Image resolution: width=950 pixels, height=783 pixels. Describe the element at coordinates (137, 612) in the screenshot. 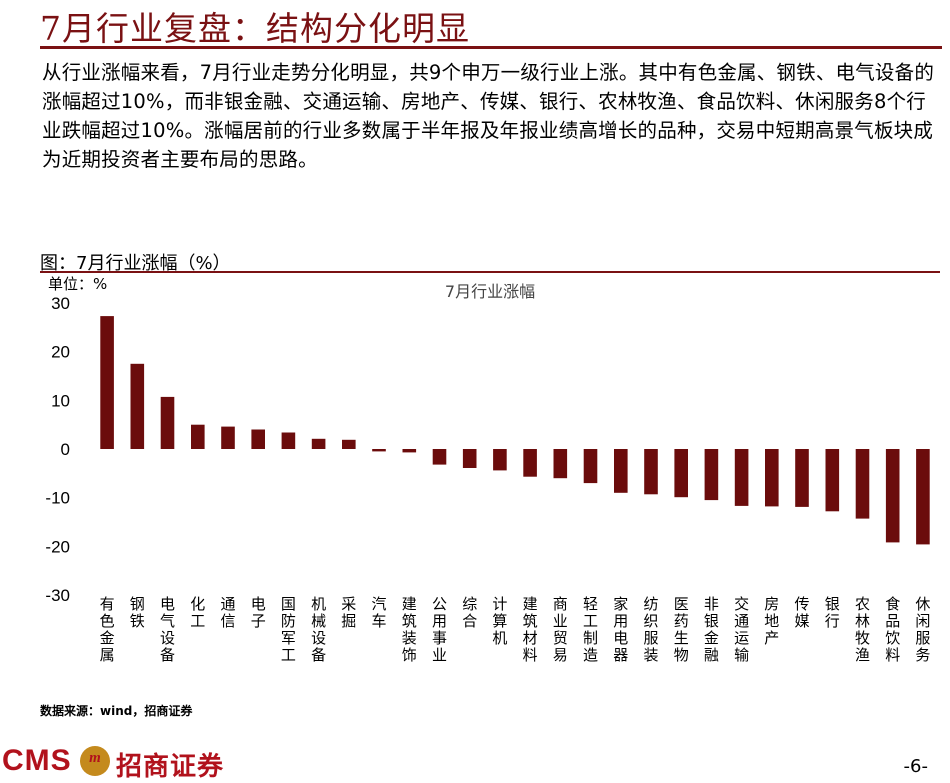

I see `x-tick-label: 钢铁` at that location.